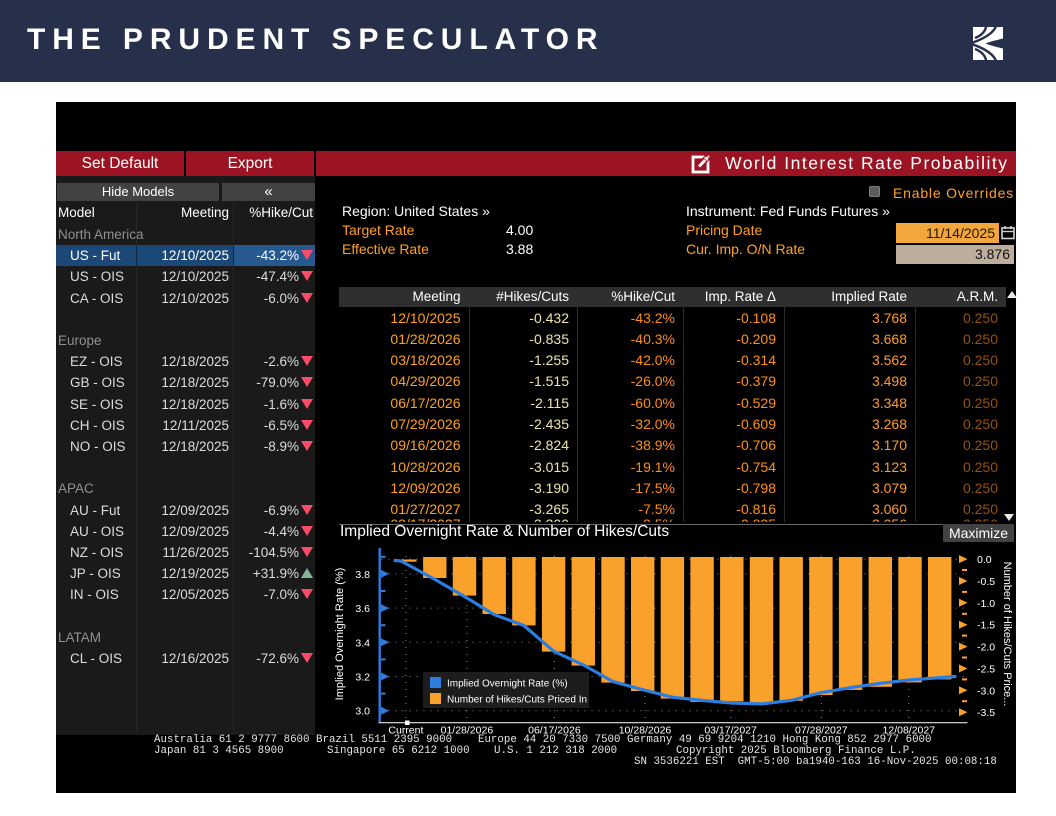 The height and width of the screenshot is (816, 1056). I want to click on svg-text: Current, so click(405, 731).